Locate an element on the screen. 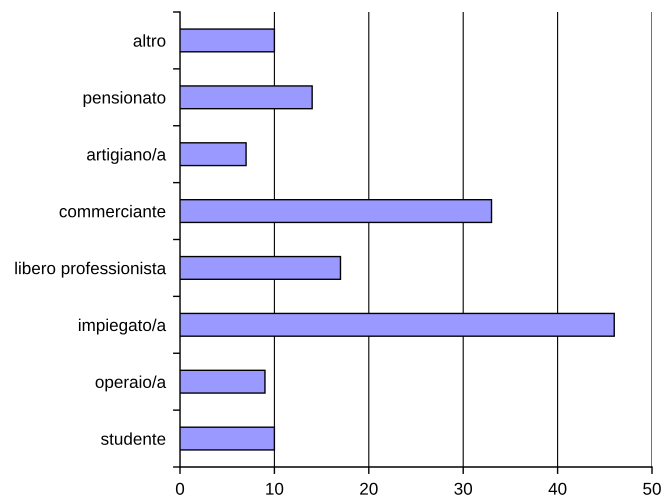 Image resolution: width=665 pixels, height=500 pixels. y-tick-label: artigiano/a is located at coordinates (126, 156).